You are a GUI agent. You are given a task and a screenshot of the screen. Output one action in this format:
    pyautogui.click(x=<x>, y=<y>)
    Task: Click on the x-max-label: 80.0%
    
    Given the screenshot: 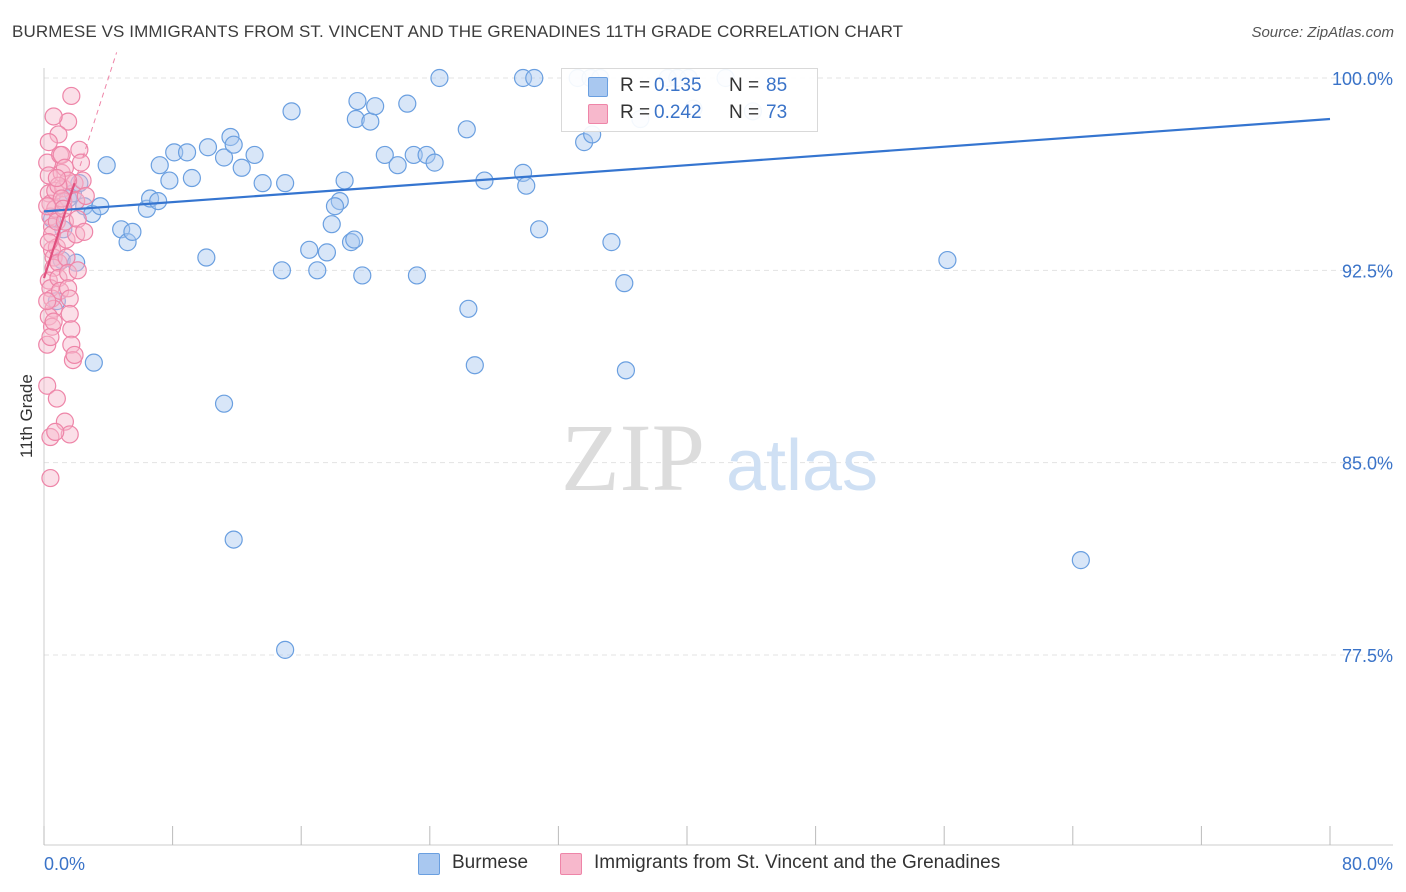 What is the action you would take?
    pyautogui.click(x=1367, y=864)
    